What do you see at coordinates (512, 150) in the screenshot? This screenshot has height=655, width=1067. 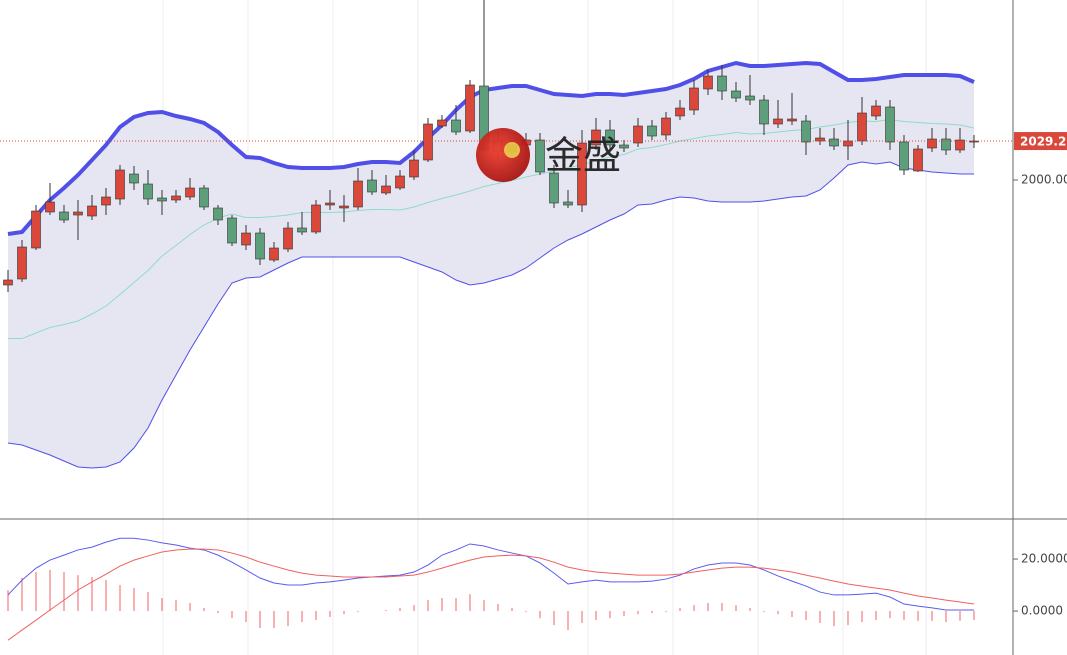 I see `logo-dot` at bounding box center [512, 150].